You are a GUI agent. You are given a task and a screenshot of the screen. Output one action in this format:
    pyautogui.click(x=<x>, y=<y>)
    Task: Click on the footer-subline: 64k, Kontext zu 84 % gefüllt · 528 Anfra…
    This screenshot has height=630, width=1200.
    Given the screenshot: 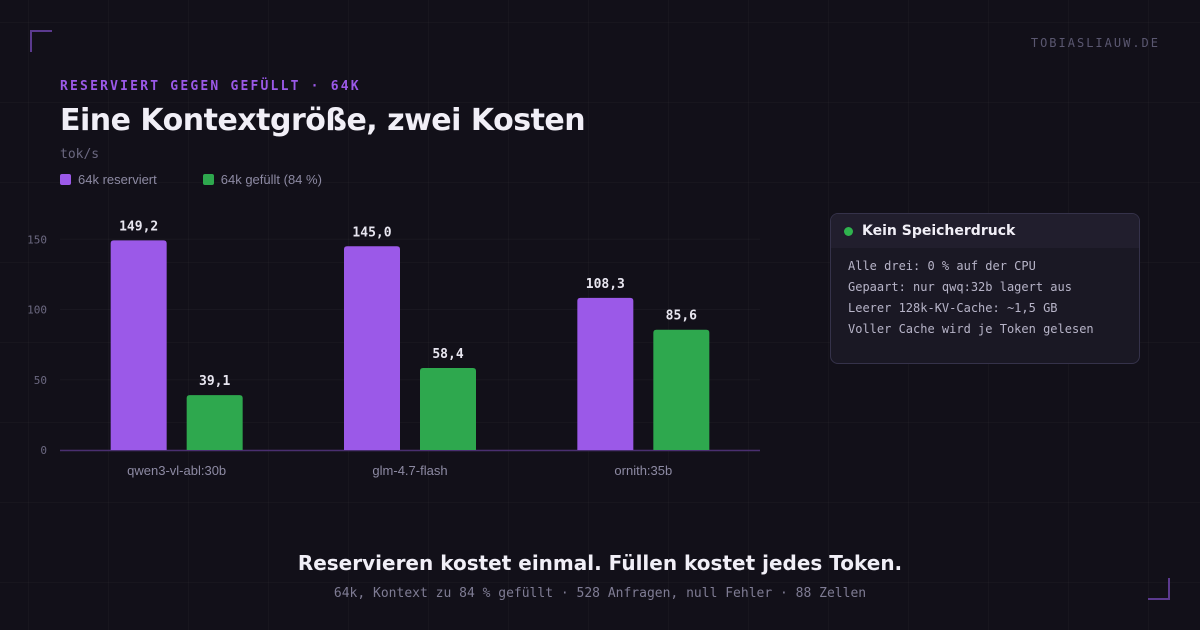 What is the action you would take?
    pyautogui.click(x=600, y=593)
    